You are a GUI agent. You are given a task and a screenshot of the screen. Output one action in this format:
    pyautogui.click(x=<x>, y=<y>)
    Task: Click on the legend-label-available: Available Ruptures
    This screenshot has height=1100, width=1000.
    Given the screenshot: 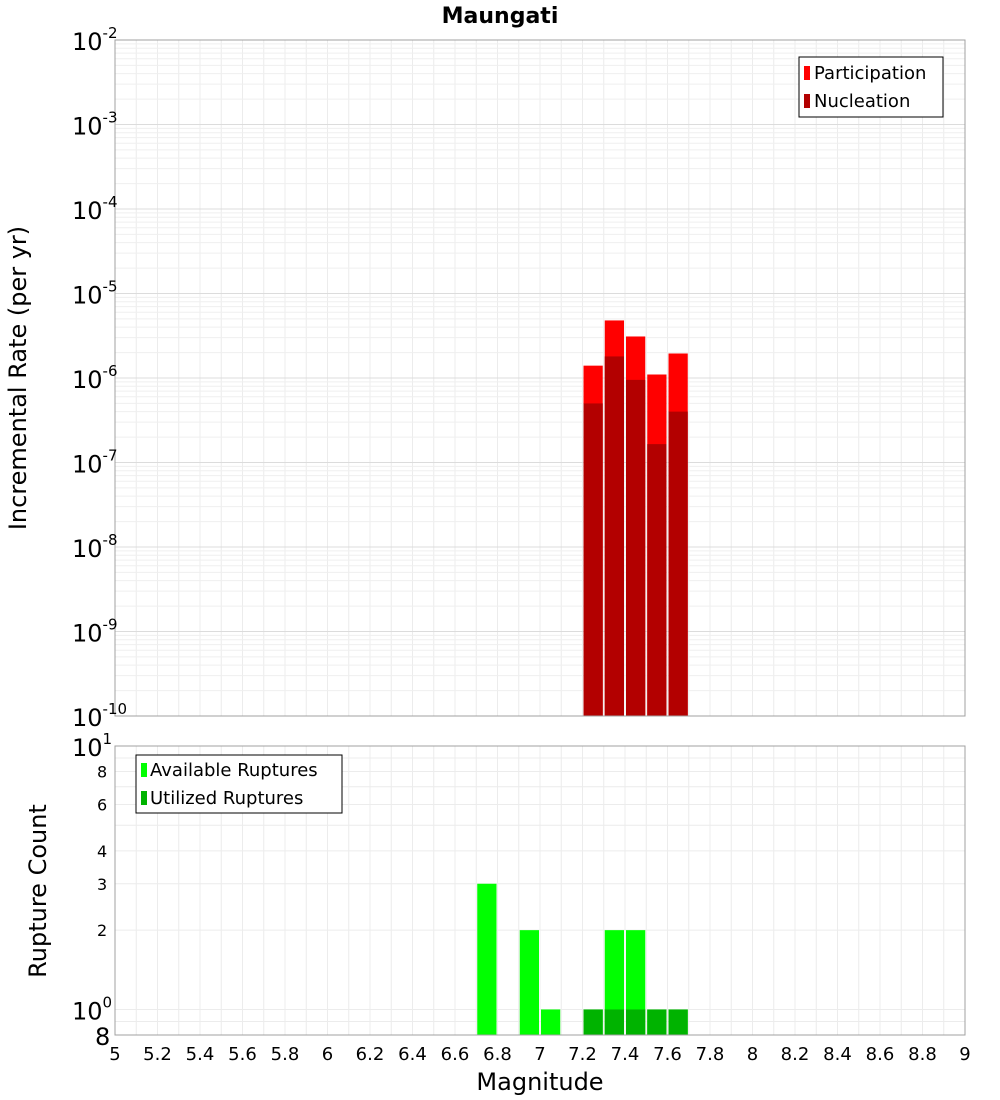 What is the action you would take?
    pyautogui.click(x=234, y=770)
    